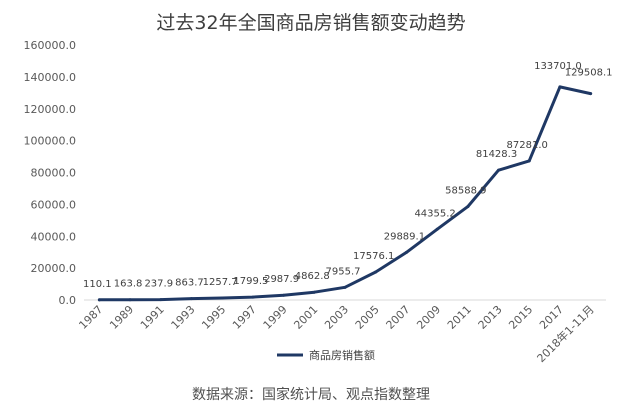 This screenshot has width=622, height=411. I want to click on x-tick-label: 1993, so click(183, 317).